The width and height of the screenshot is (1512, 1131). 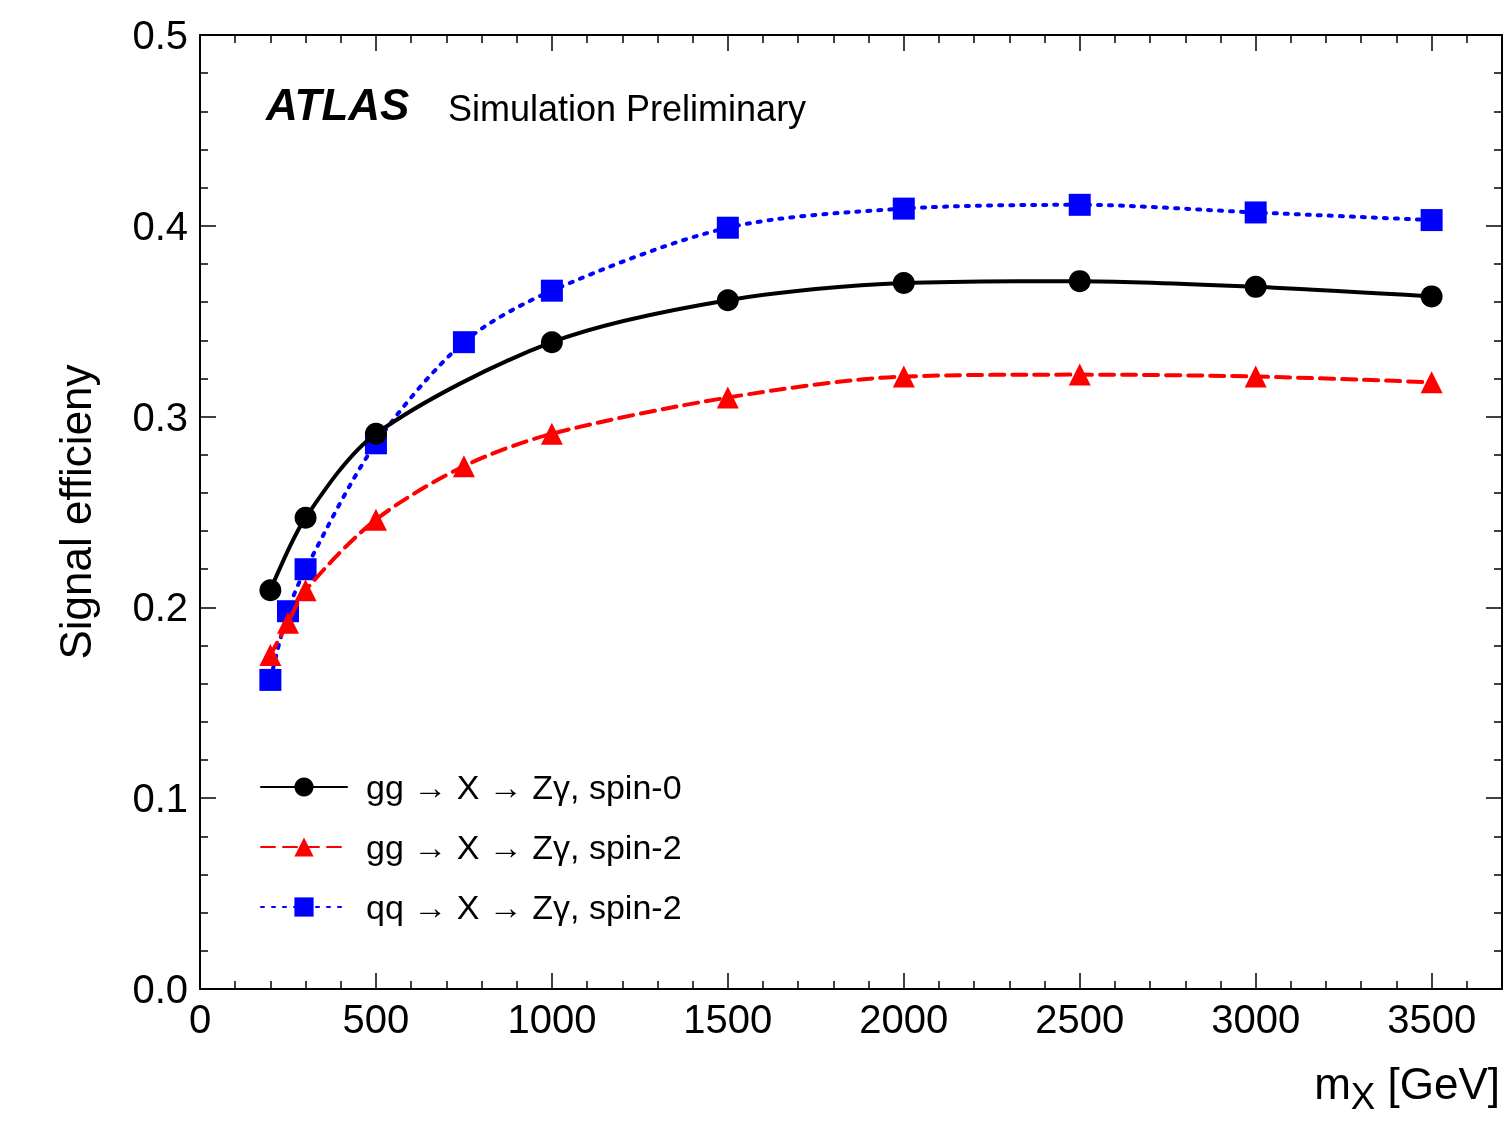 What do you see at coordinates (728, 1019) in the screenshot?
I see `x-tick-label: 1500` at bounding box center [728, 1019].